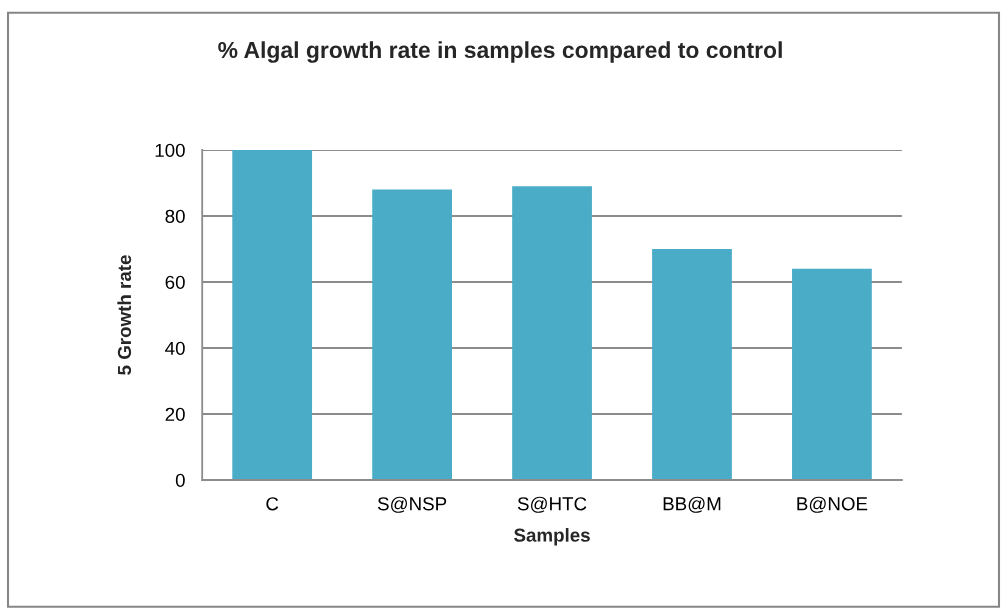  I want to click on x-axis-title: Samples, so click(552, 537).